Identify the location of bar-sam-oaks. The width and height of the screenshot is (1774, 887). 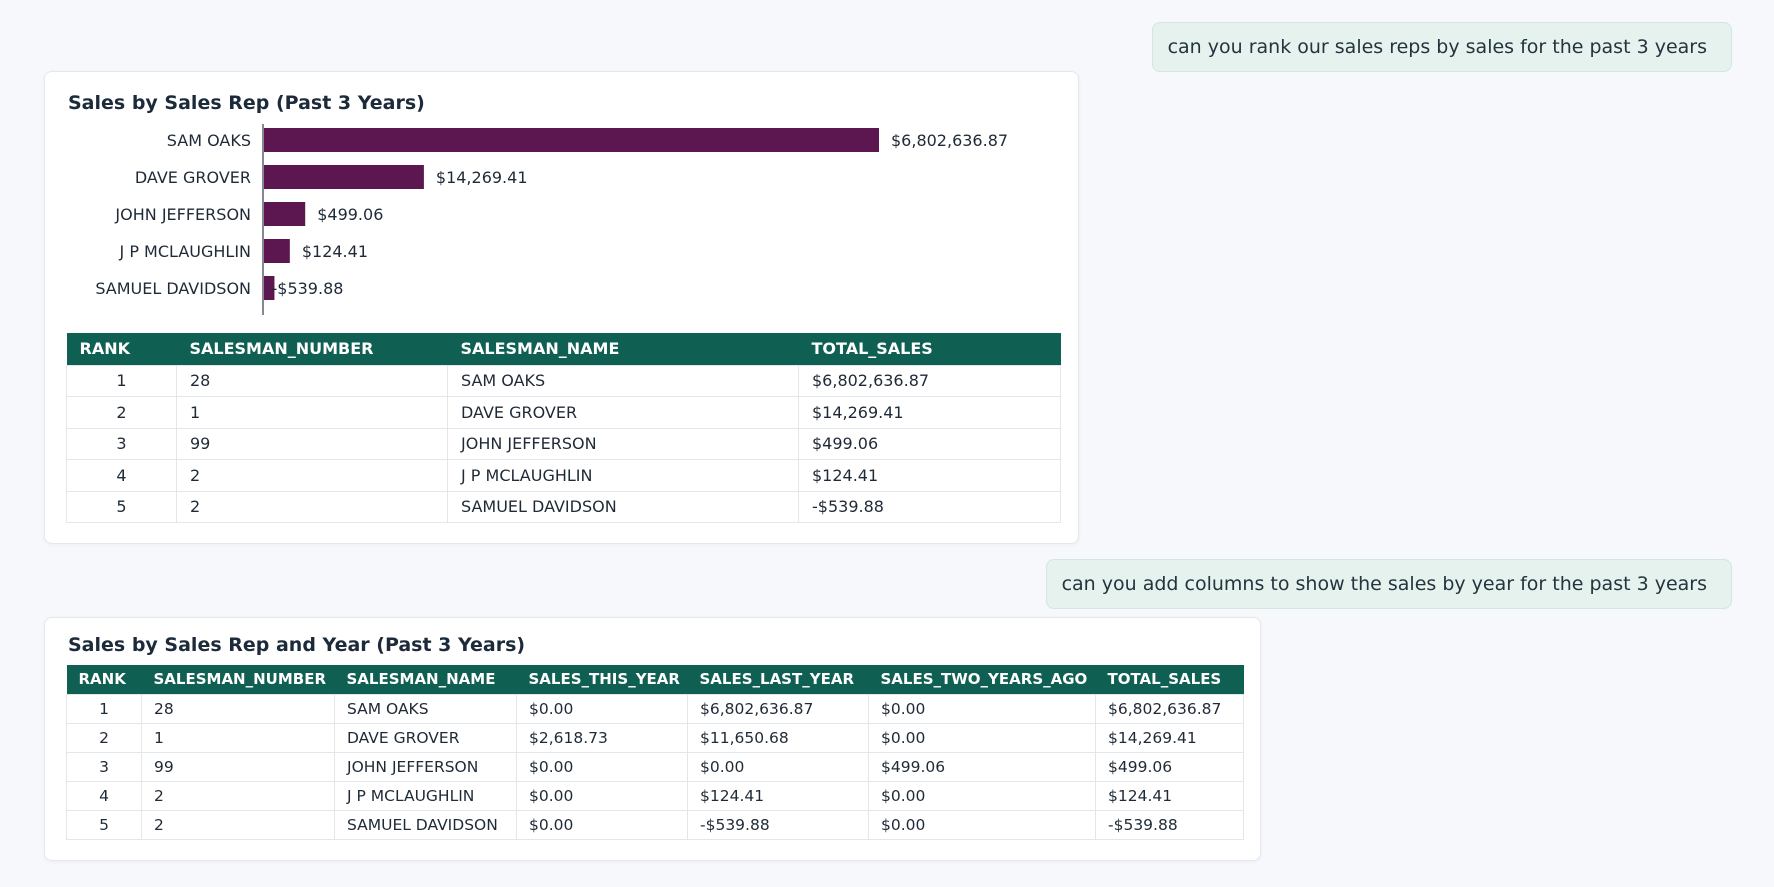
(571, 140).